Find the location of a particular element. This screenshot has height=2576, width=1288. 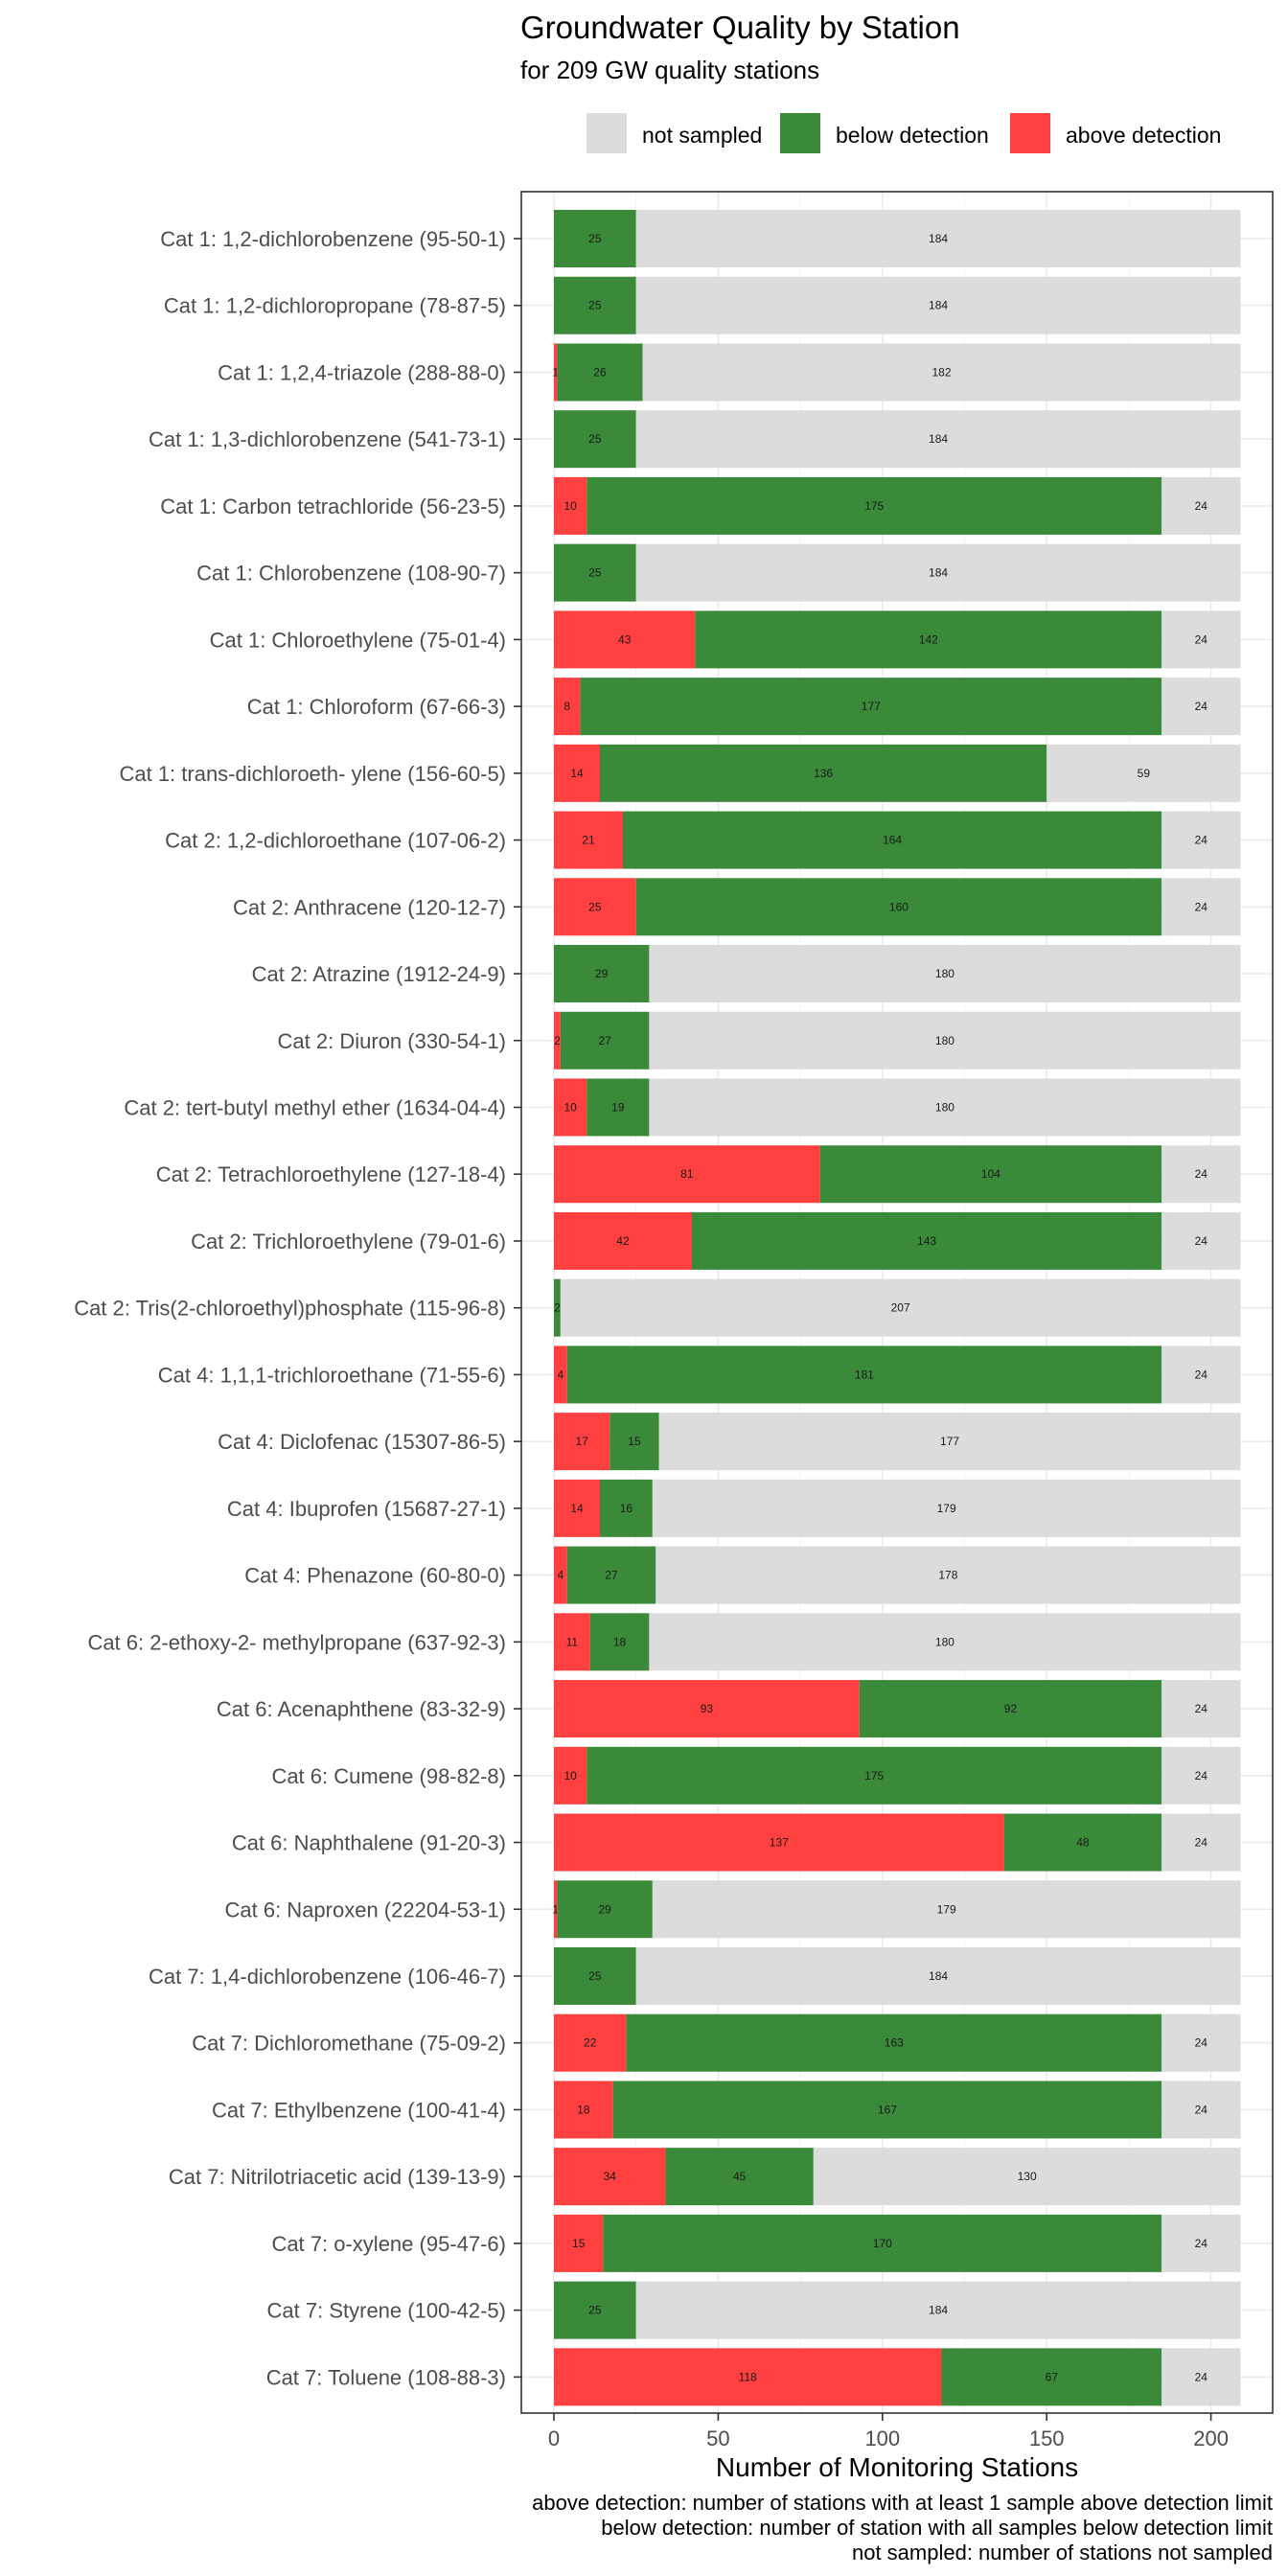

data-label-above-detection: 2 is located at coordinates (557, 1040).